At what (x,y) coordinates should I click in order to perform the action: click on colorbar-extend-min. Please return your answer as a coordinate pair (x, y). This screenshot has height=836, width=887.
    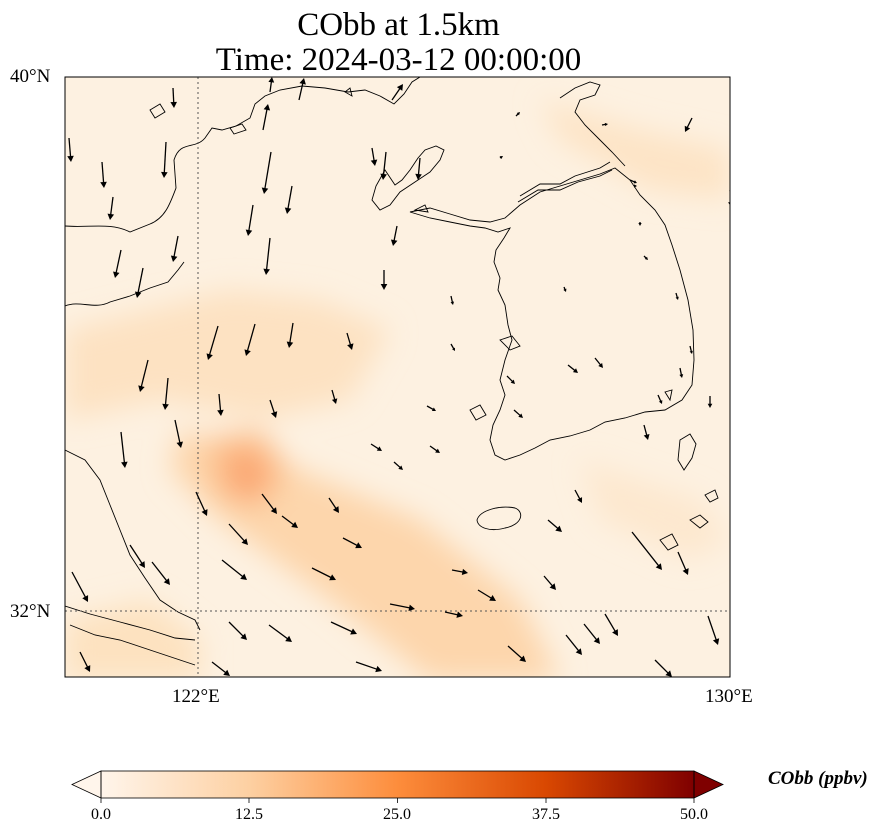
    Looking at the image, I should click on (86, 784).